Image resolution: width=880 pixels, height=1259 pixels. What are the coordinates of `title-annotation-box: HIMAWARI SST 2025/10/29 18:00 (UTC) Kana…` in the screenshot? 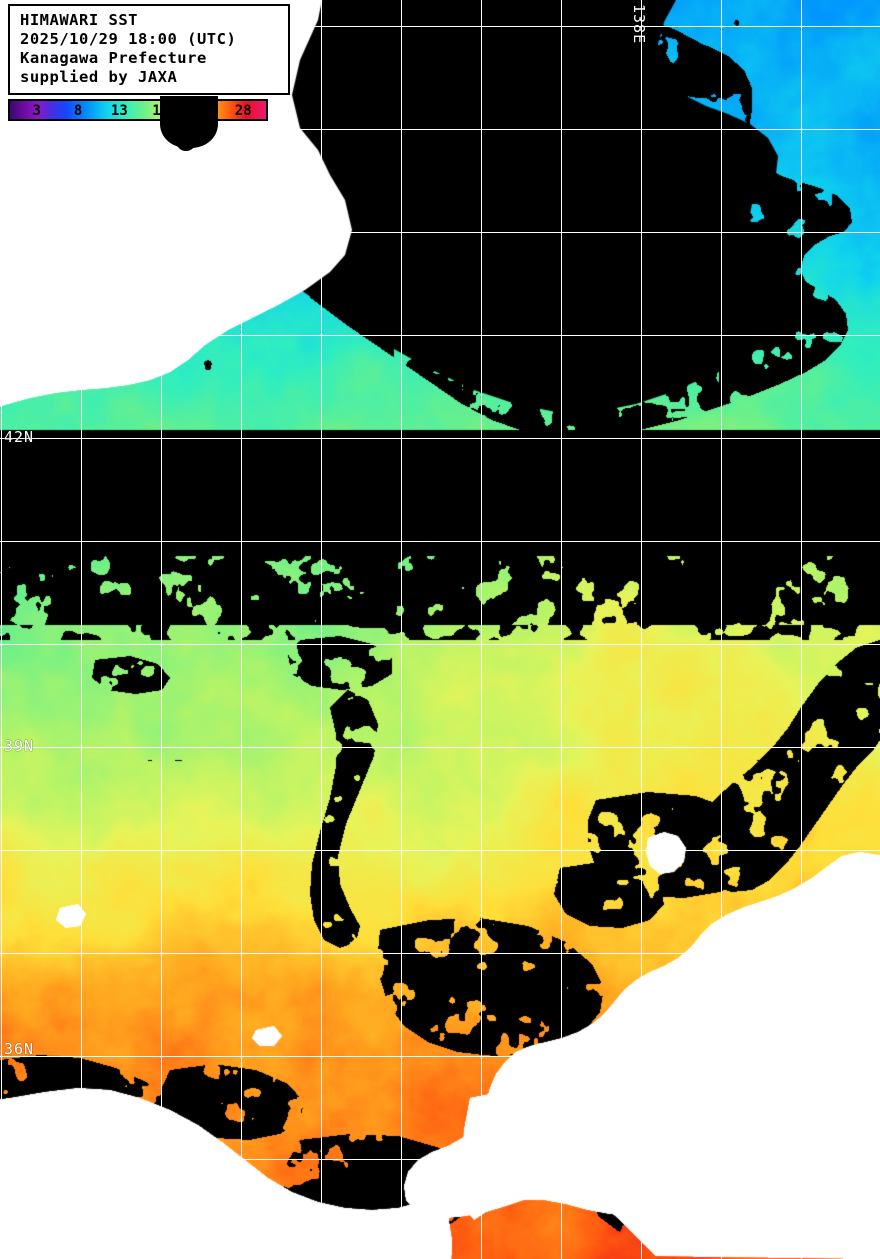 It's located at (149, 49).